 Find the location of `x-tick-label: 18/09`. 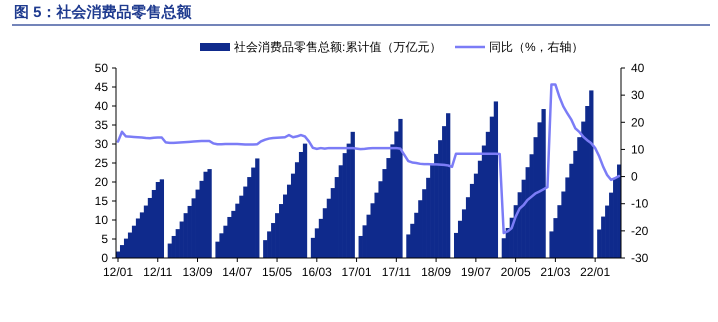

x-tick-label: 18/09 is located at coordinates (436, 272).